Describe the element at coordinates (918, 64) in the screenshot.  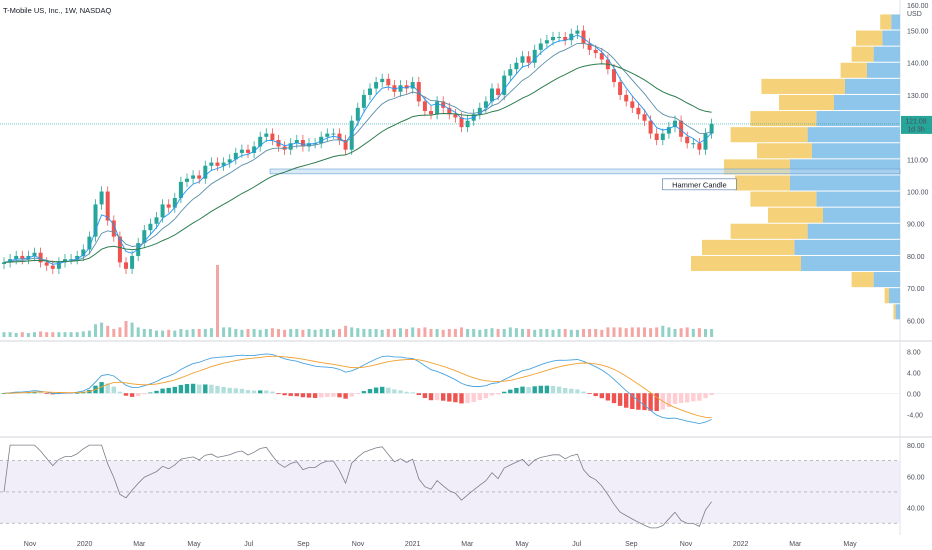
I see `price-tick-label: 140.00` at that location.